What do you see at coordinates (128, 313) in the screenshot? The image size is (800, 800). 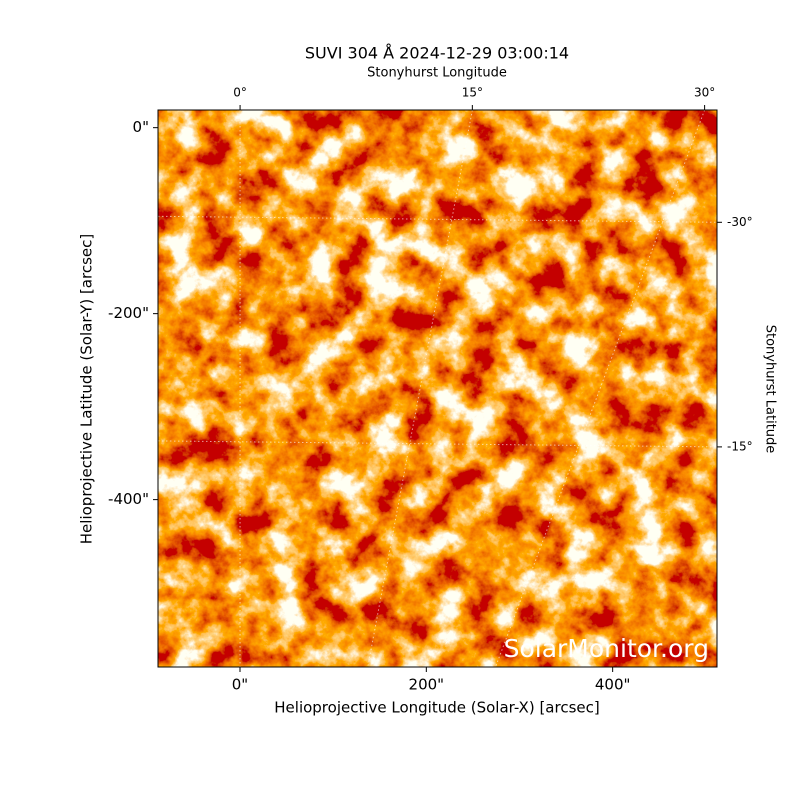 I see `y-tick-label: -200"` at bounding box center [128, 313].